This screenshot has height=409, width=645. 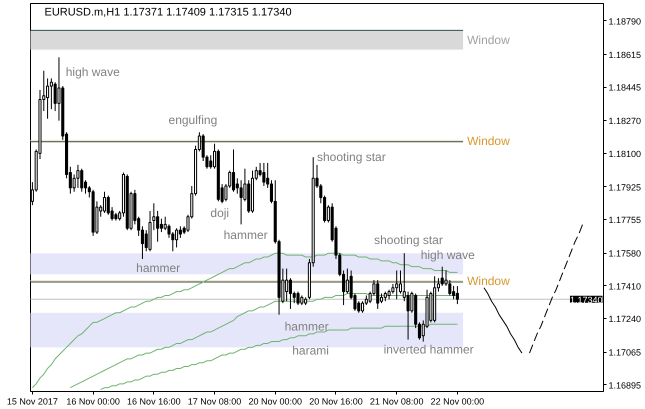 What do you see at coordinates (625, 121) in the screenshot?
I see `y-tick-label: 1.18270` at bounding box center [625, 121].